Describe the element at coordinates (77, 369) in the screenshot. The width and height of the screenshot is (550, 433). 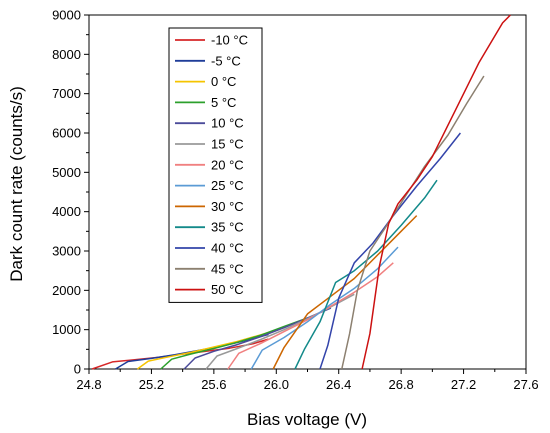
I see `y-tick-label: 0` at that location.